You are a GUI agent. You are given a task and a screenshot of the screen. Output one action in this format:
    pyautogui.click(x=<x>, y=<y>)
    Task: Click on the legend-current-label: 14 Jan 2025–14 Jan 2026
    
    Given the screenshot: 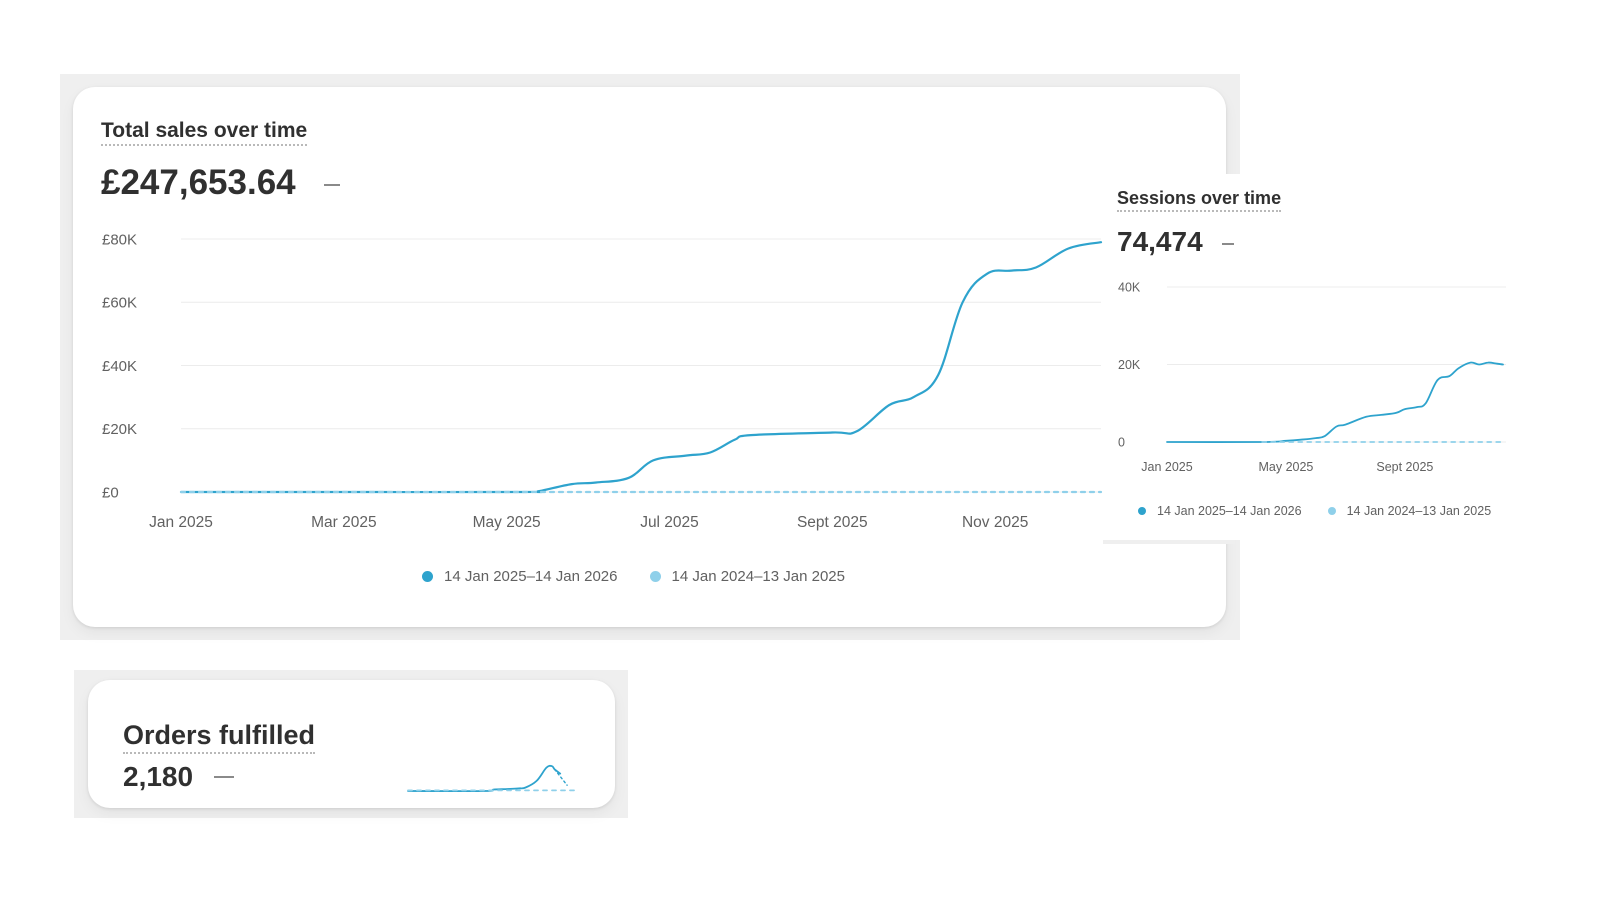 What is the action you would take?
    pyautogui.click(x=531, y=576)
    